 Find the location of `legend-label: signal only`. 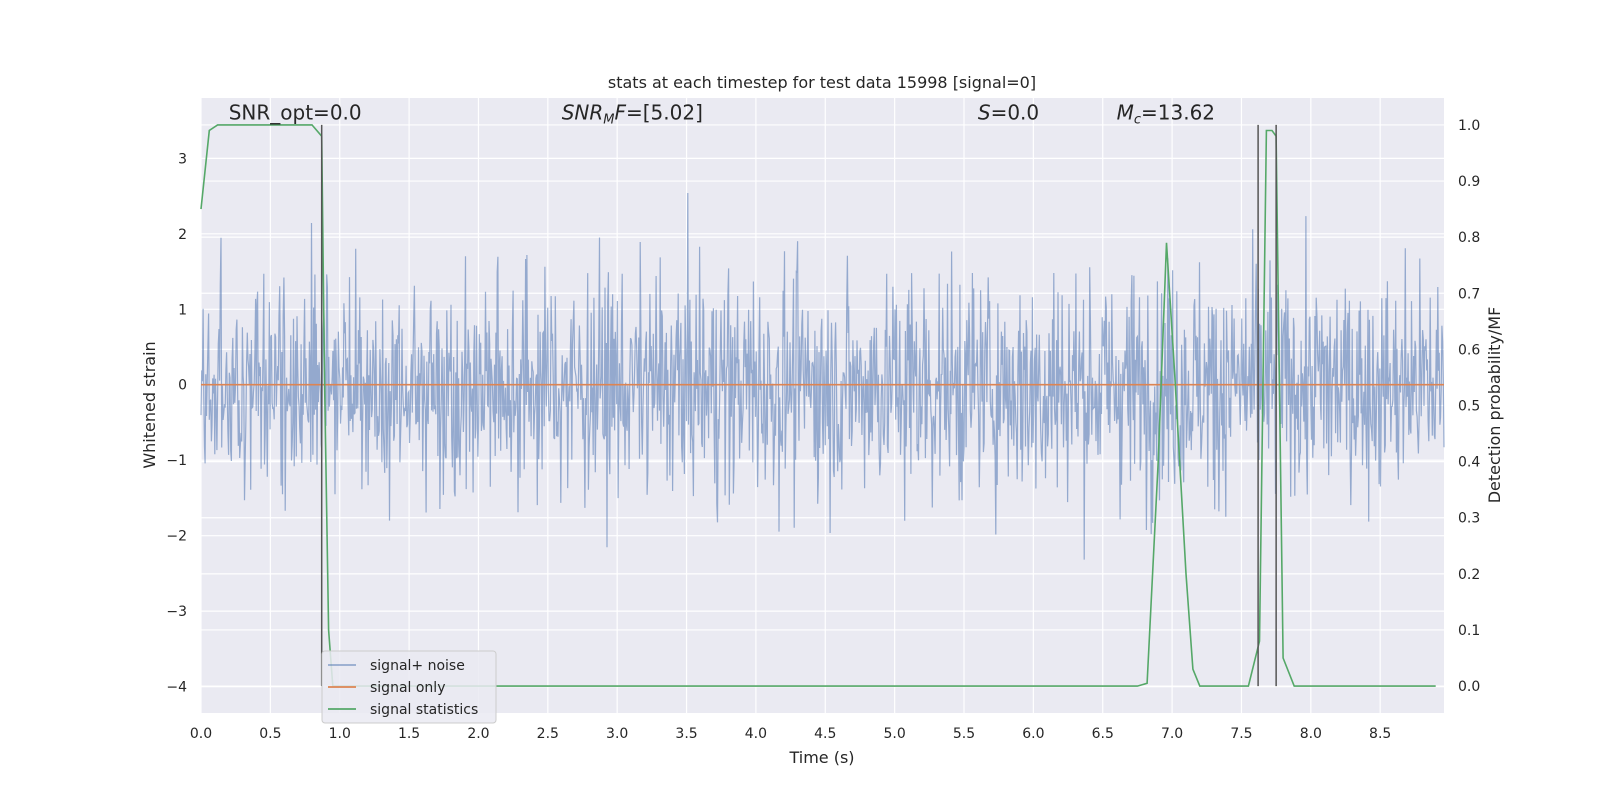

legend-label: signal only is located at coordinates (407, 688).